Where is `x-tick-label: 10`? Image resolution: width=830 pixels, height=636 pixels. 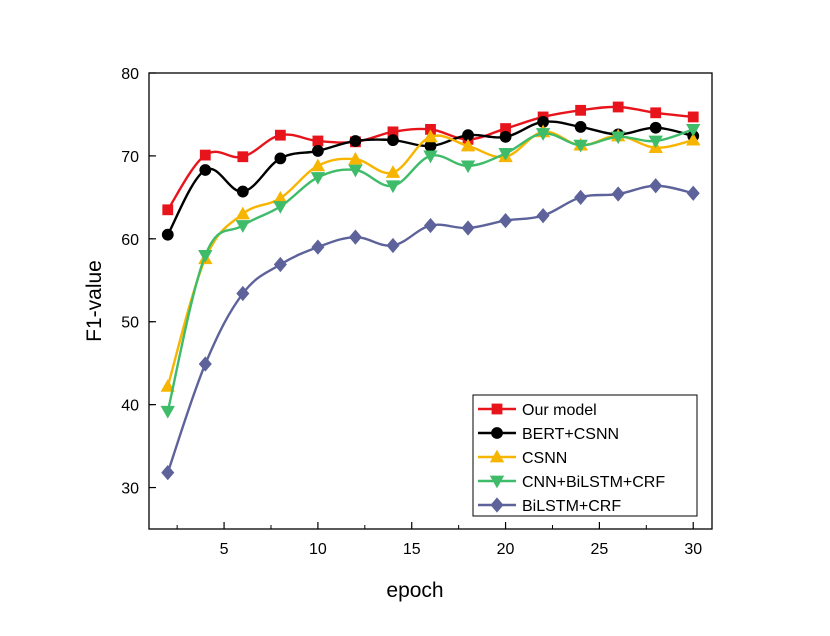
x-tick-label: 10 is located at coordinates (318, 549).